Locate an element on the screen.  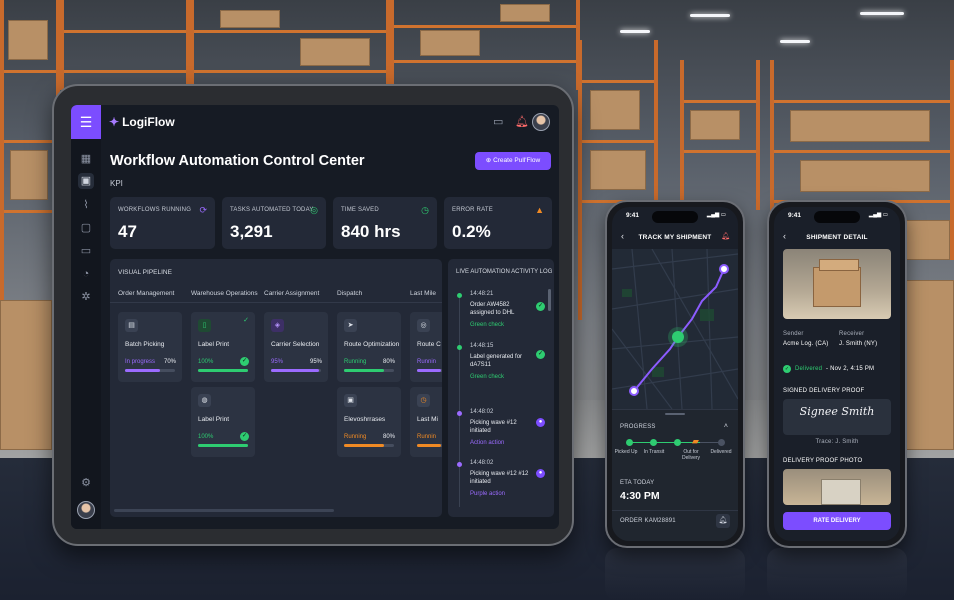
delivery-photo is located at coordinates (837, 487).